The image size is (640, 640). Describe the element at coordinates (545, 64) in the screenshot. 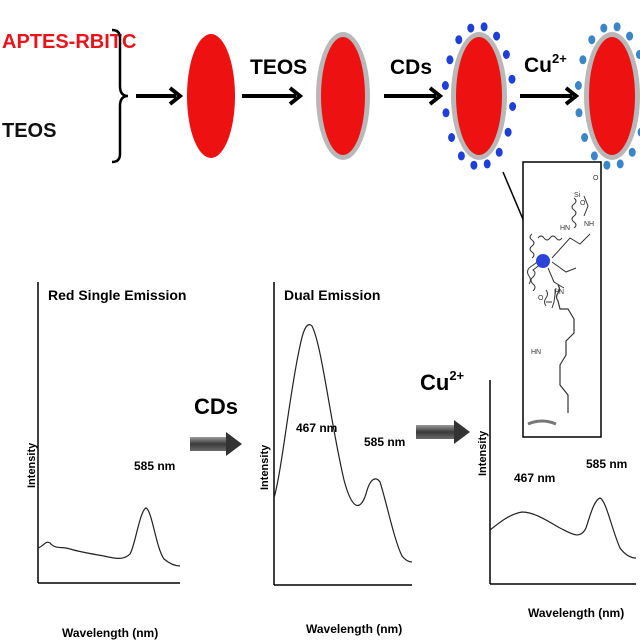

I see `step-reagent-cu: Cu2+` at that location.